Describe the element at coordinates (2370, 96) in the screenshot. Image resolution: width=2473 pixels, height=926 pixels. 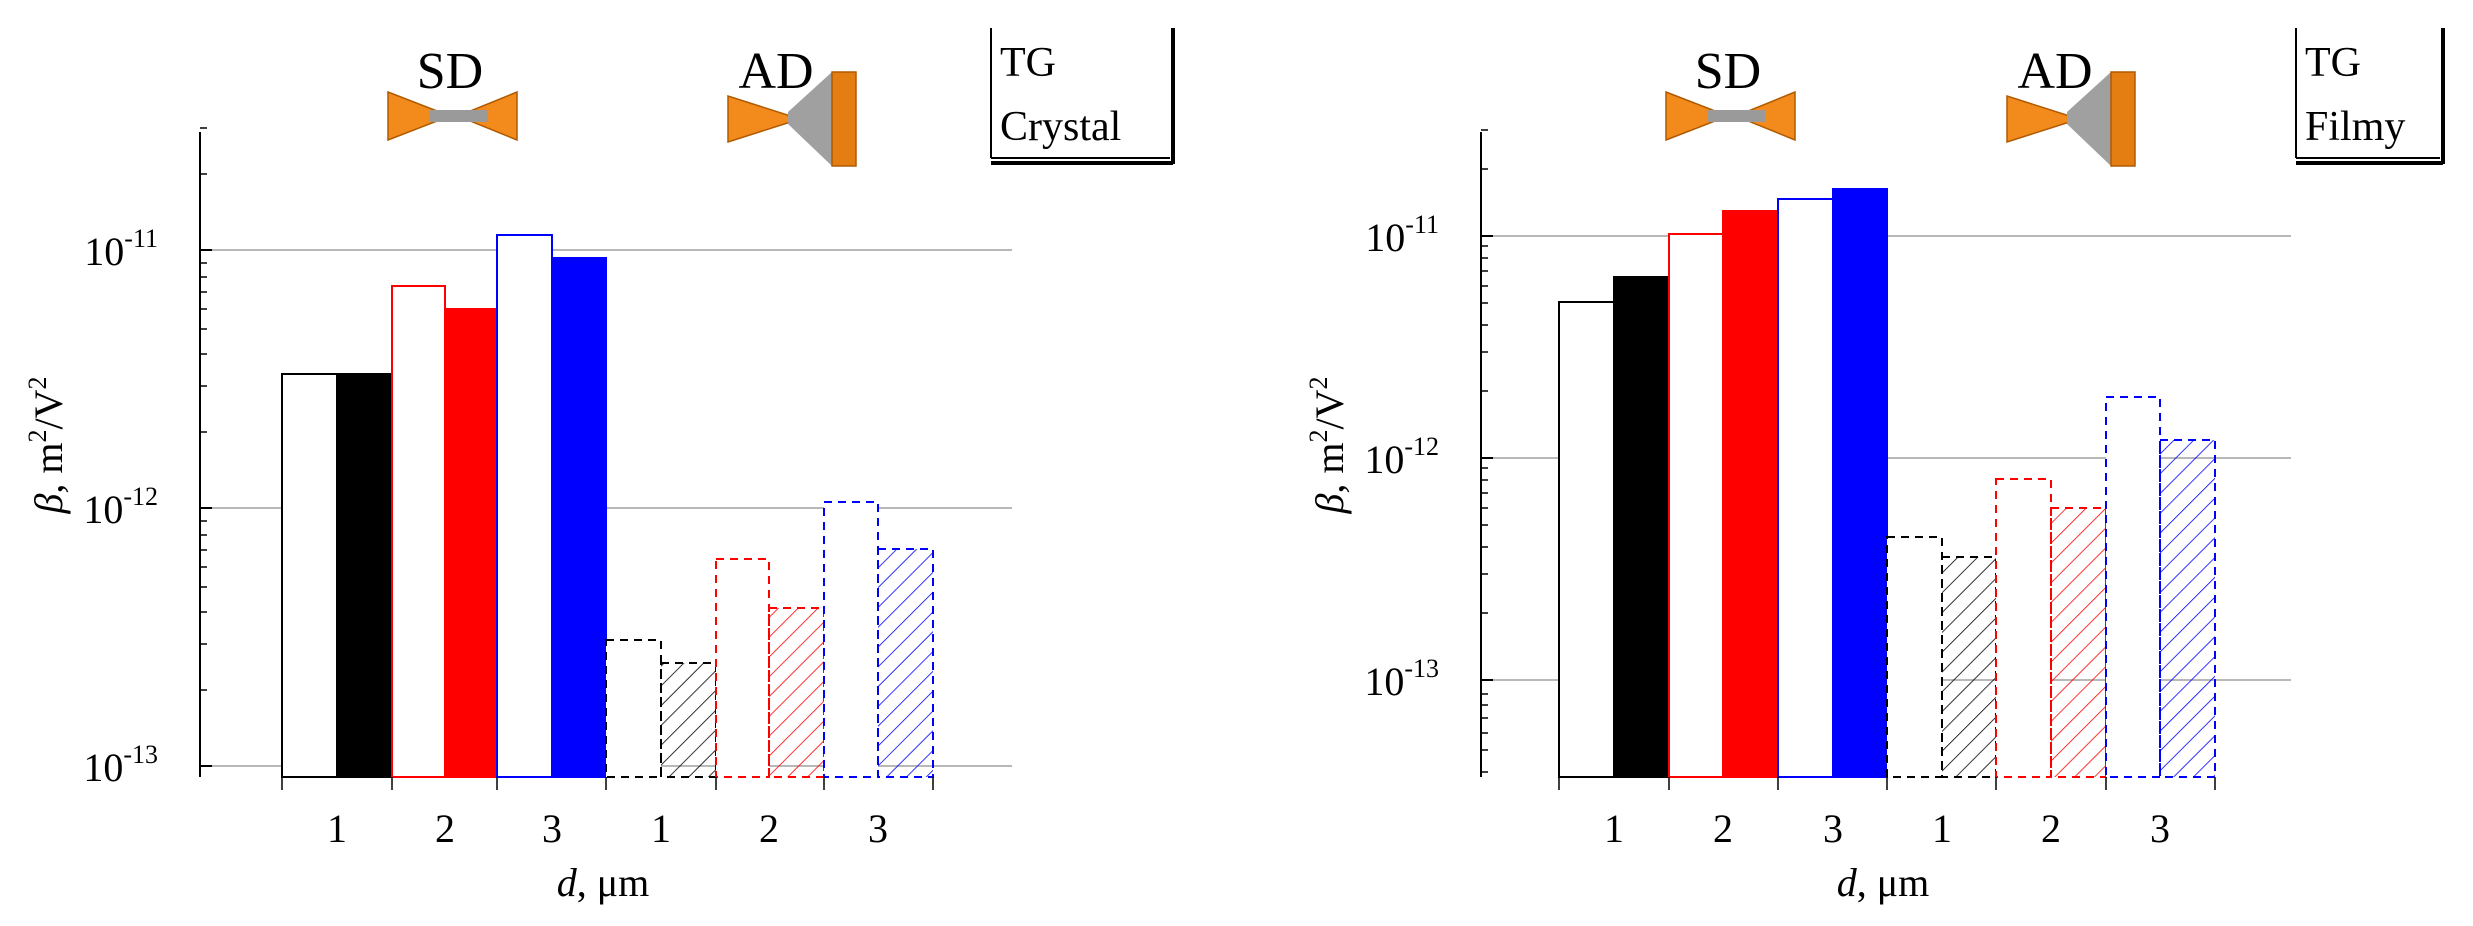
I see `legend-box: TG Filmy` at that location.